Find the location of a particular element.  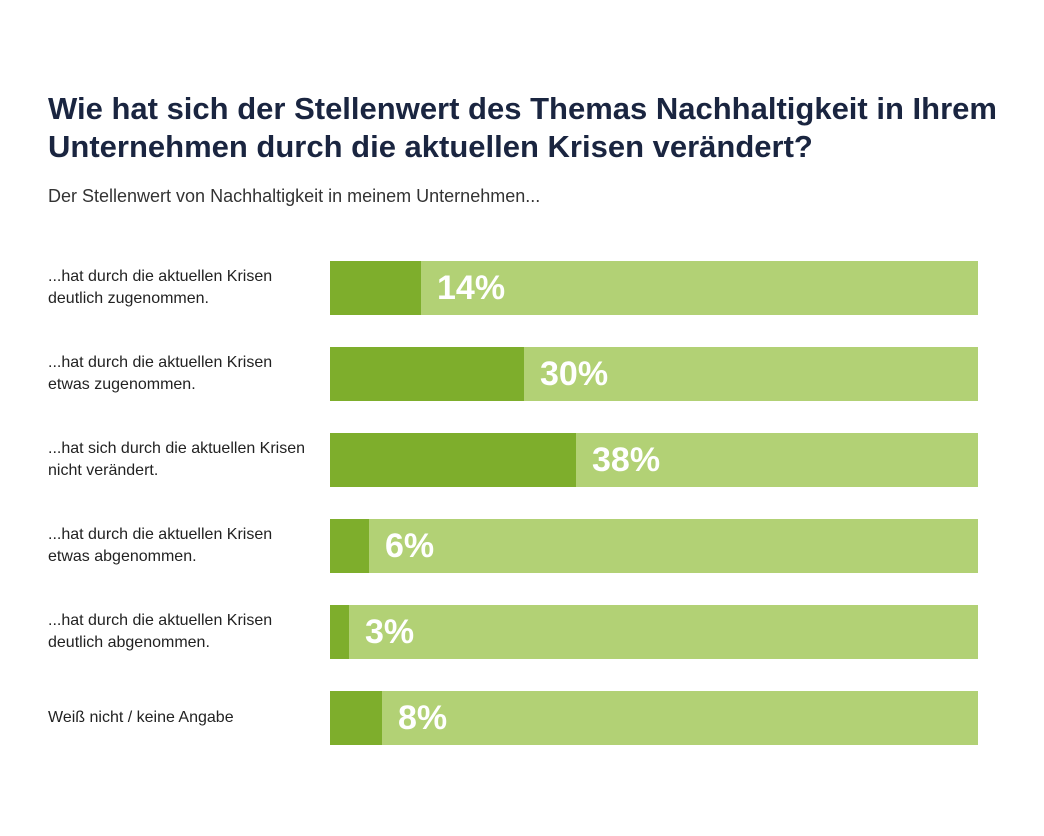

bar-row: Weiß nicht / keine Angabe 8% is located at coordinates (522, 718).